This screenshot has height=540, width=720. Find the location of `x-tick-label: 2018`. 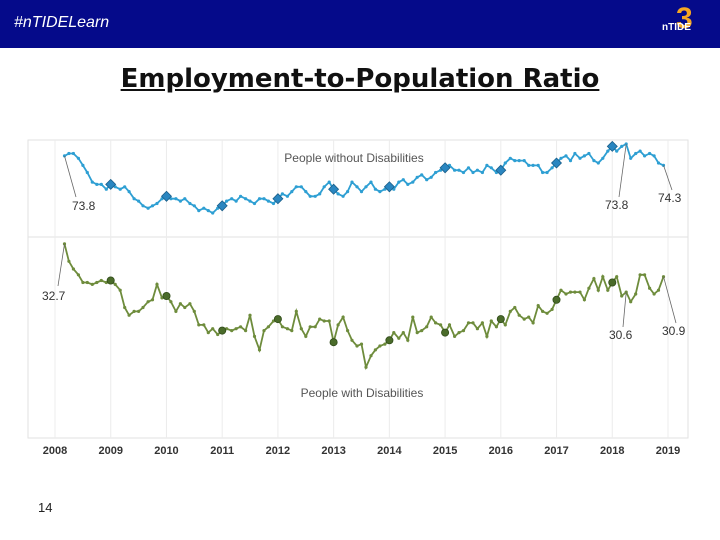

x-tick-label: 2018 is located at coordinates (612, 451).